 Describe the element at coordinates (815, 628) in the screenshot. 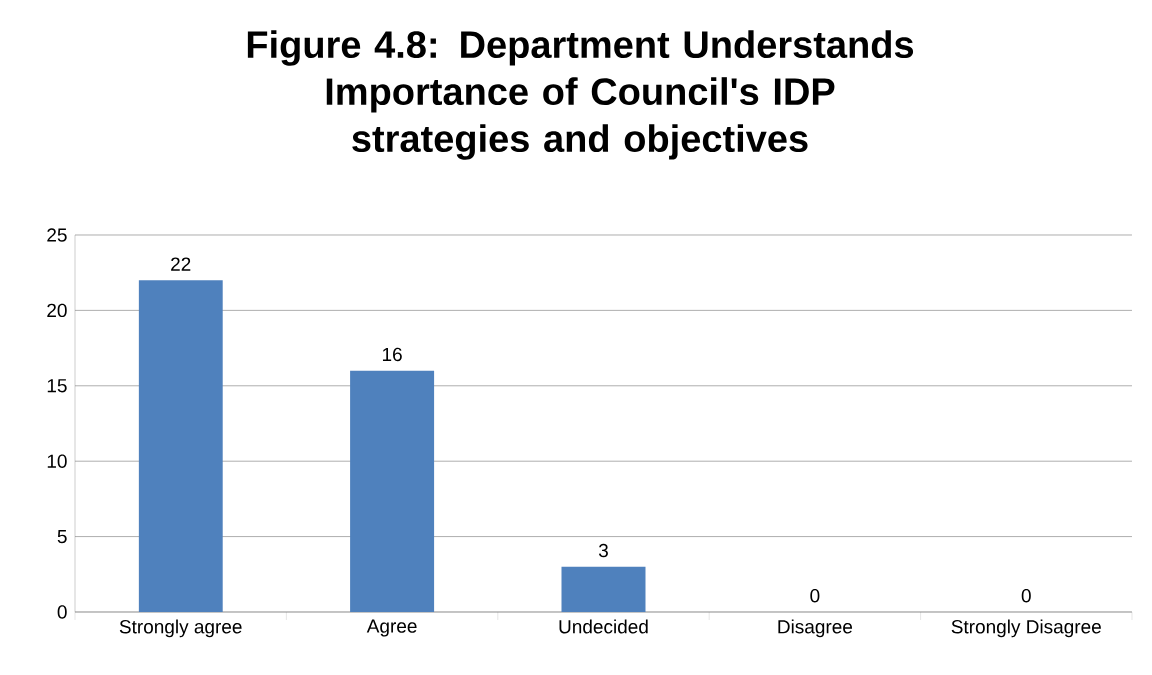

I see `x-tick-label: Disagree` at that location.